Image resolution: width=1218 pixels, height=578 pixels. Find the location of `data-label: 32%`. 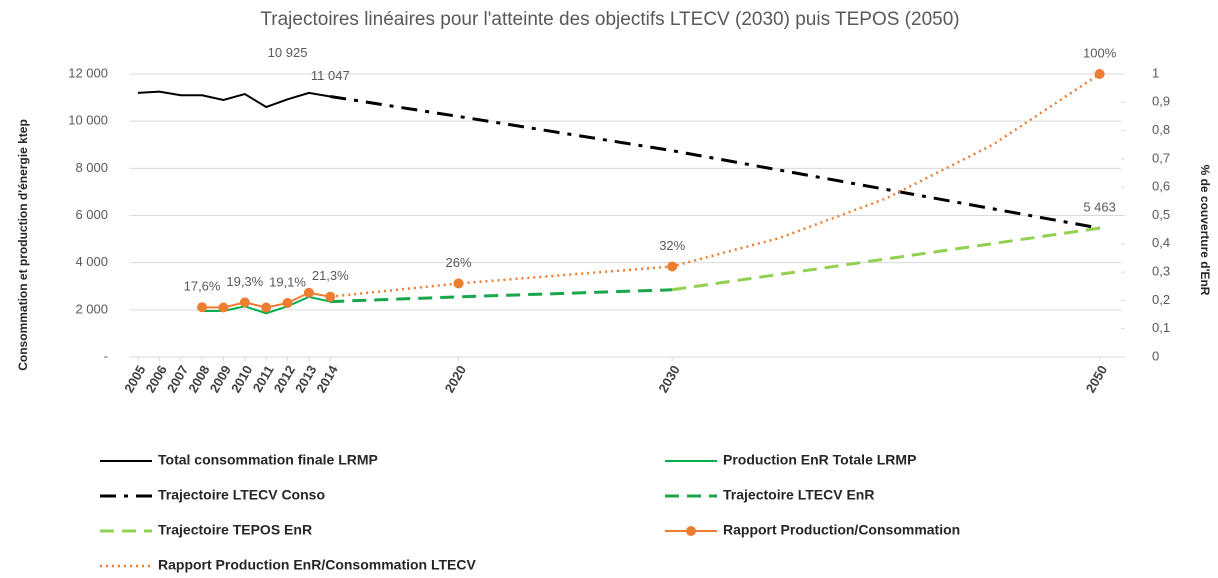

data-label: 32% is located at coordinates (672, 245).